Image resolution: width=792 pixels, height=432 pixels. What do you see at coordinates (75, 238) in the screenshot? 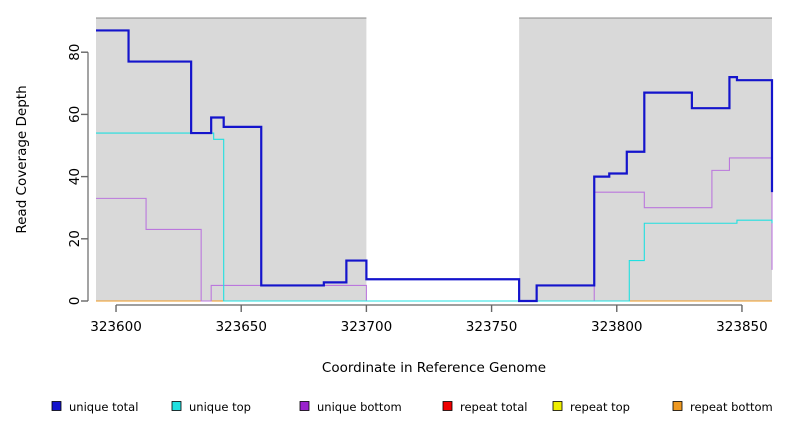
I see `y-tick-label-1: 20` at bounding box center [75, 238].